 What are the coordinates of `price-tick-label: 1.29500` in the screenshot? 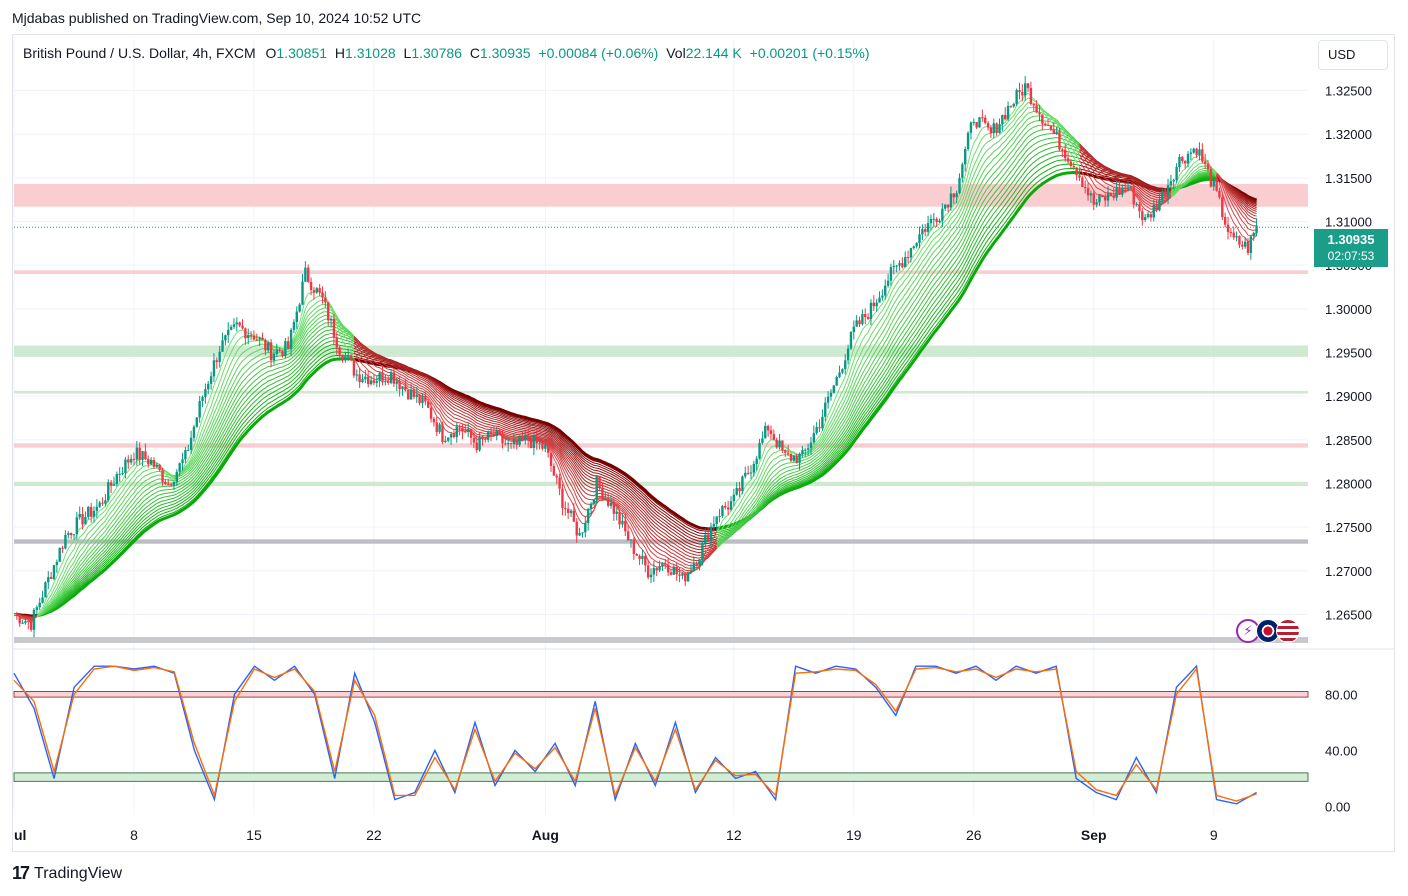 It's located at (1348, 353).